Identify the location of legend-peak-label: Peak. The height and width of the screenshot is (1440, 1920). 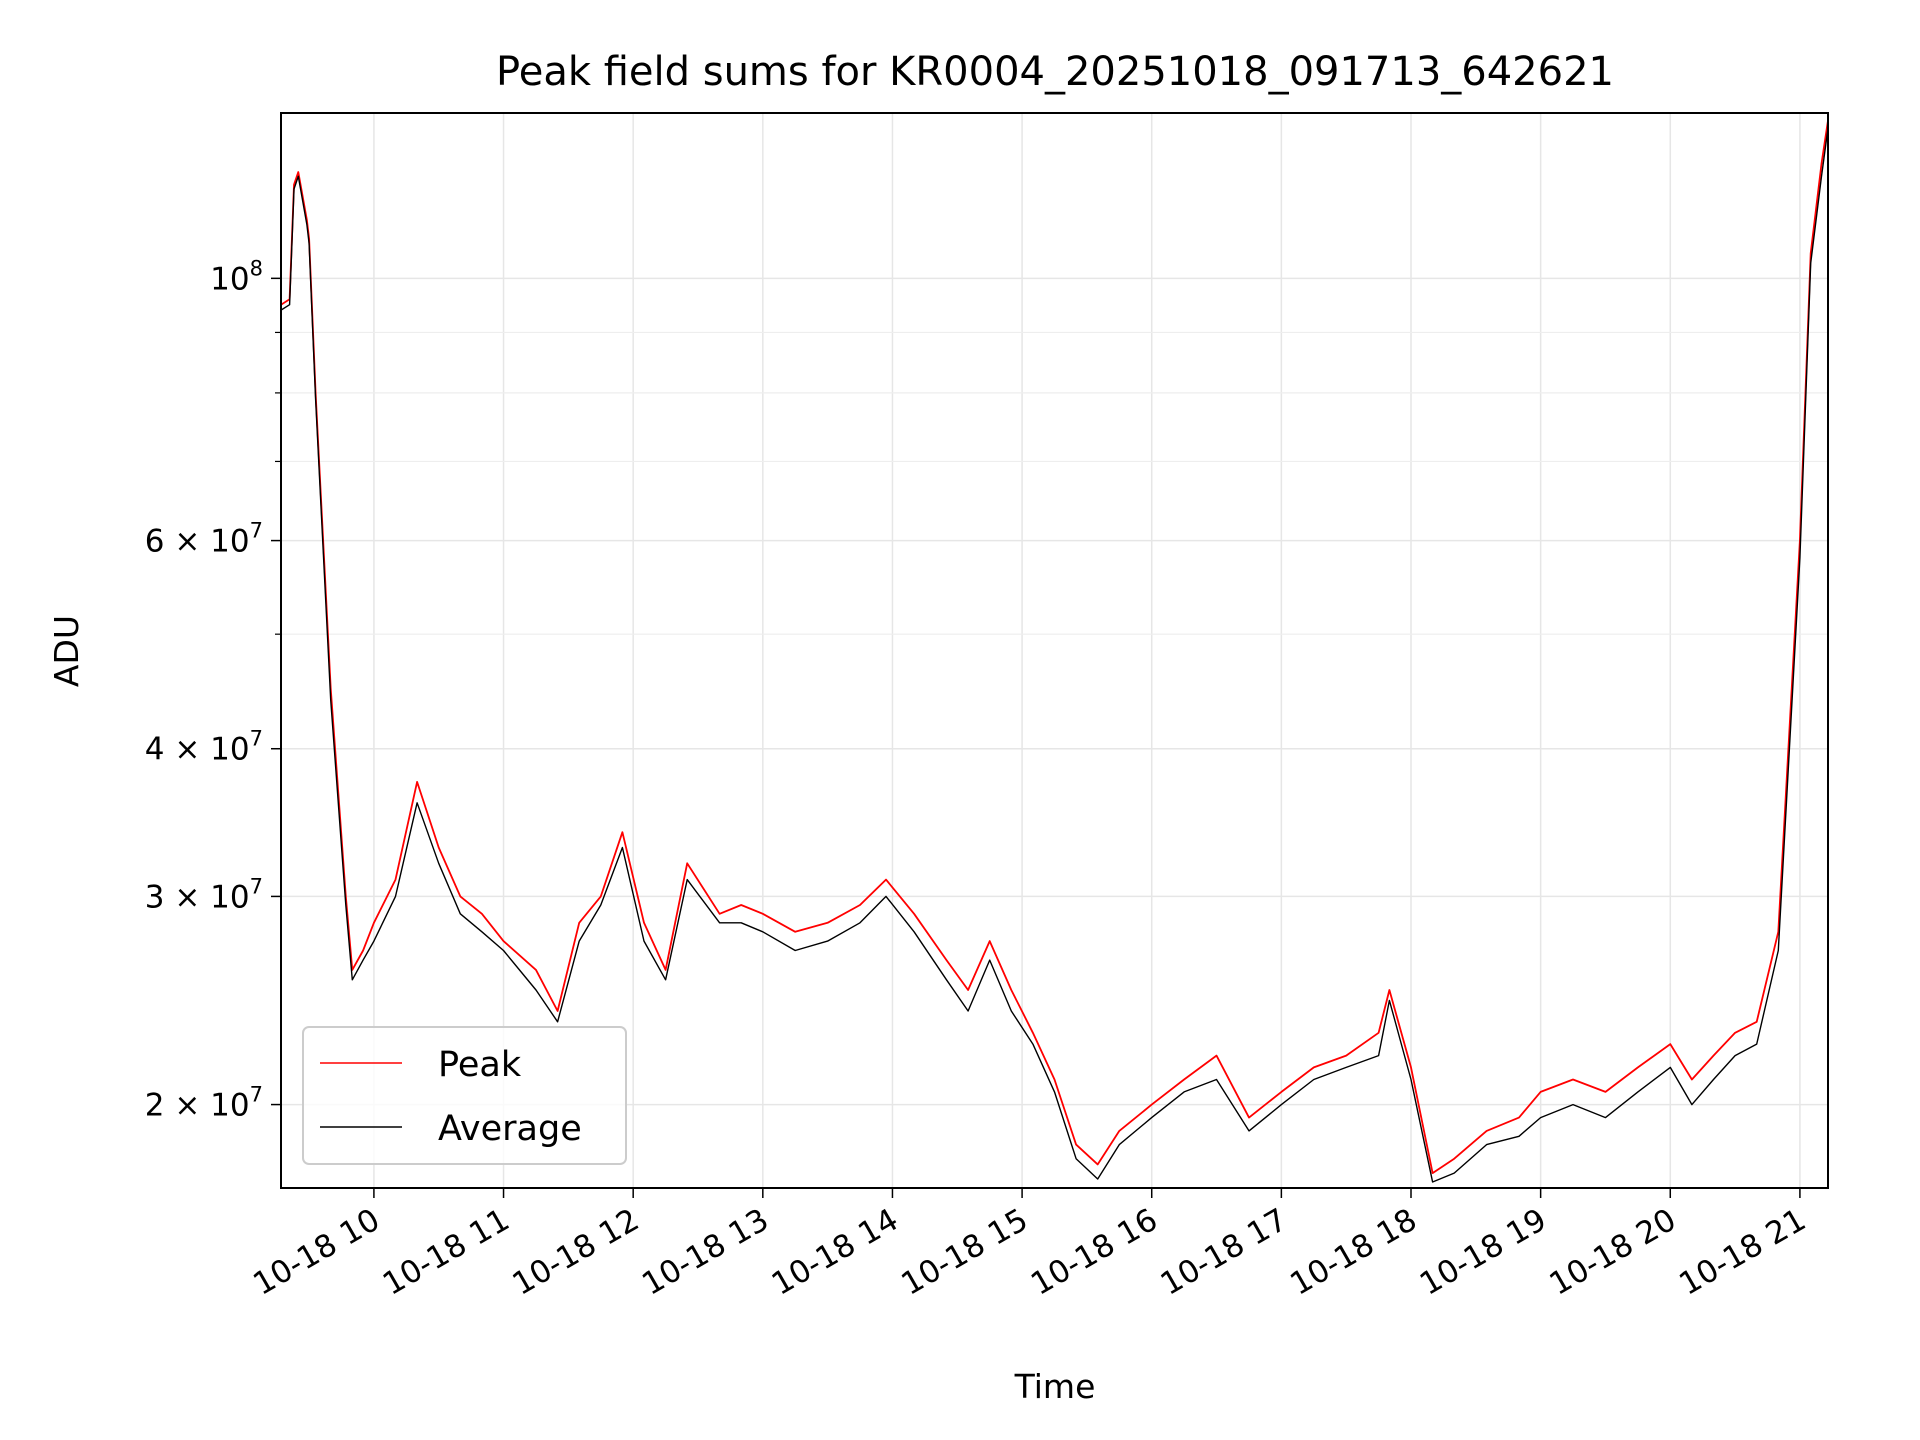
(480, 1065).